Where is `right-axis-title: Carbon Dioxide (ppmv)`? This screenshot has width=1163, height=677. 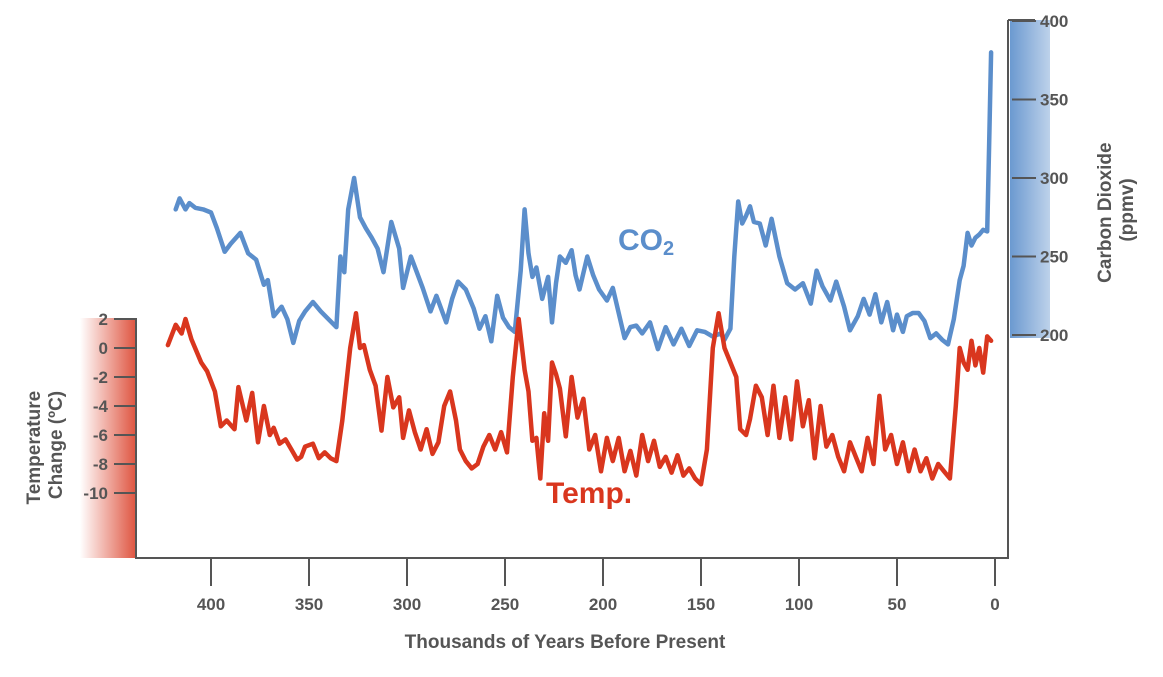
right-axis-title: Carbon Dioxide (ppmv) is located at coordinates (1116, 210).